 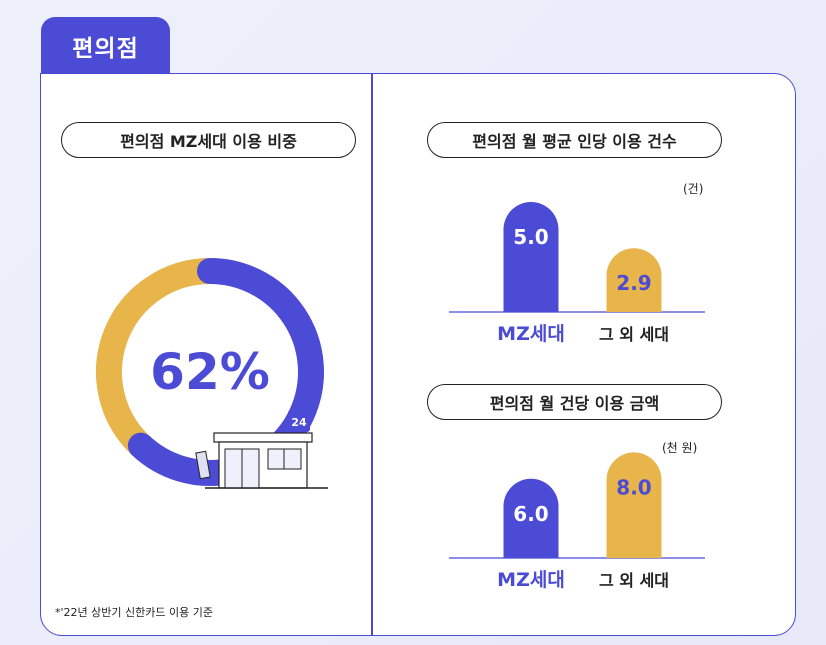 What do you see at coordinates (134, 612) in the screenshot?
I see `footnote: *'22년 상반기 신한카드 이용 기준` at bounding box center [134, 612].